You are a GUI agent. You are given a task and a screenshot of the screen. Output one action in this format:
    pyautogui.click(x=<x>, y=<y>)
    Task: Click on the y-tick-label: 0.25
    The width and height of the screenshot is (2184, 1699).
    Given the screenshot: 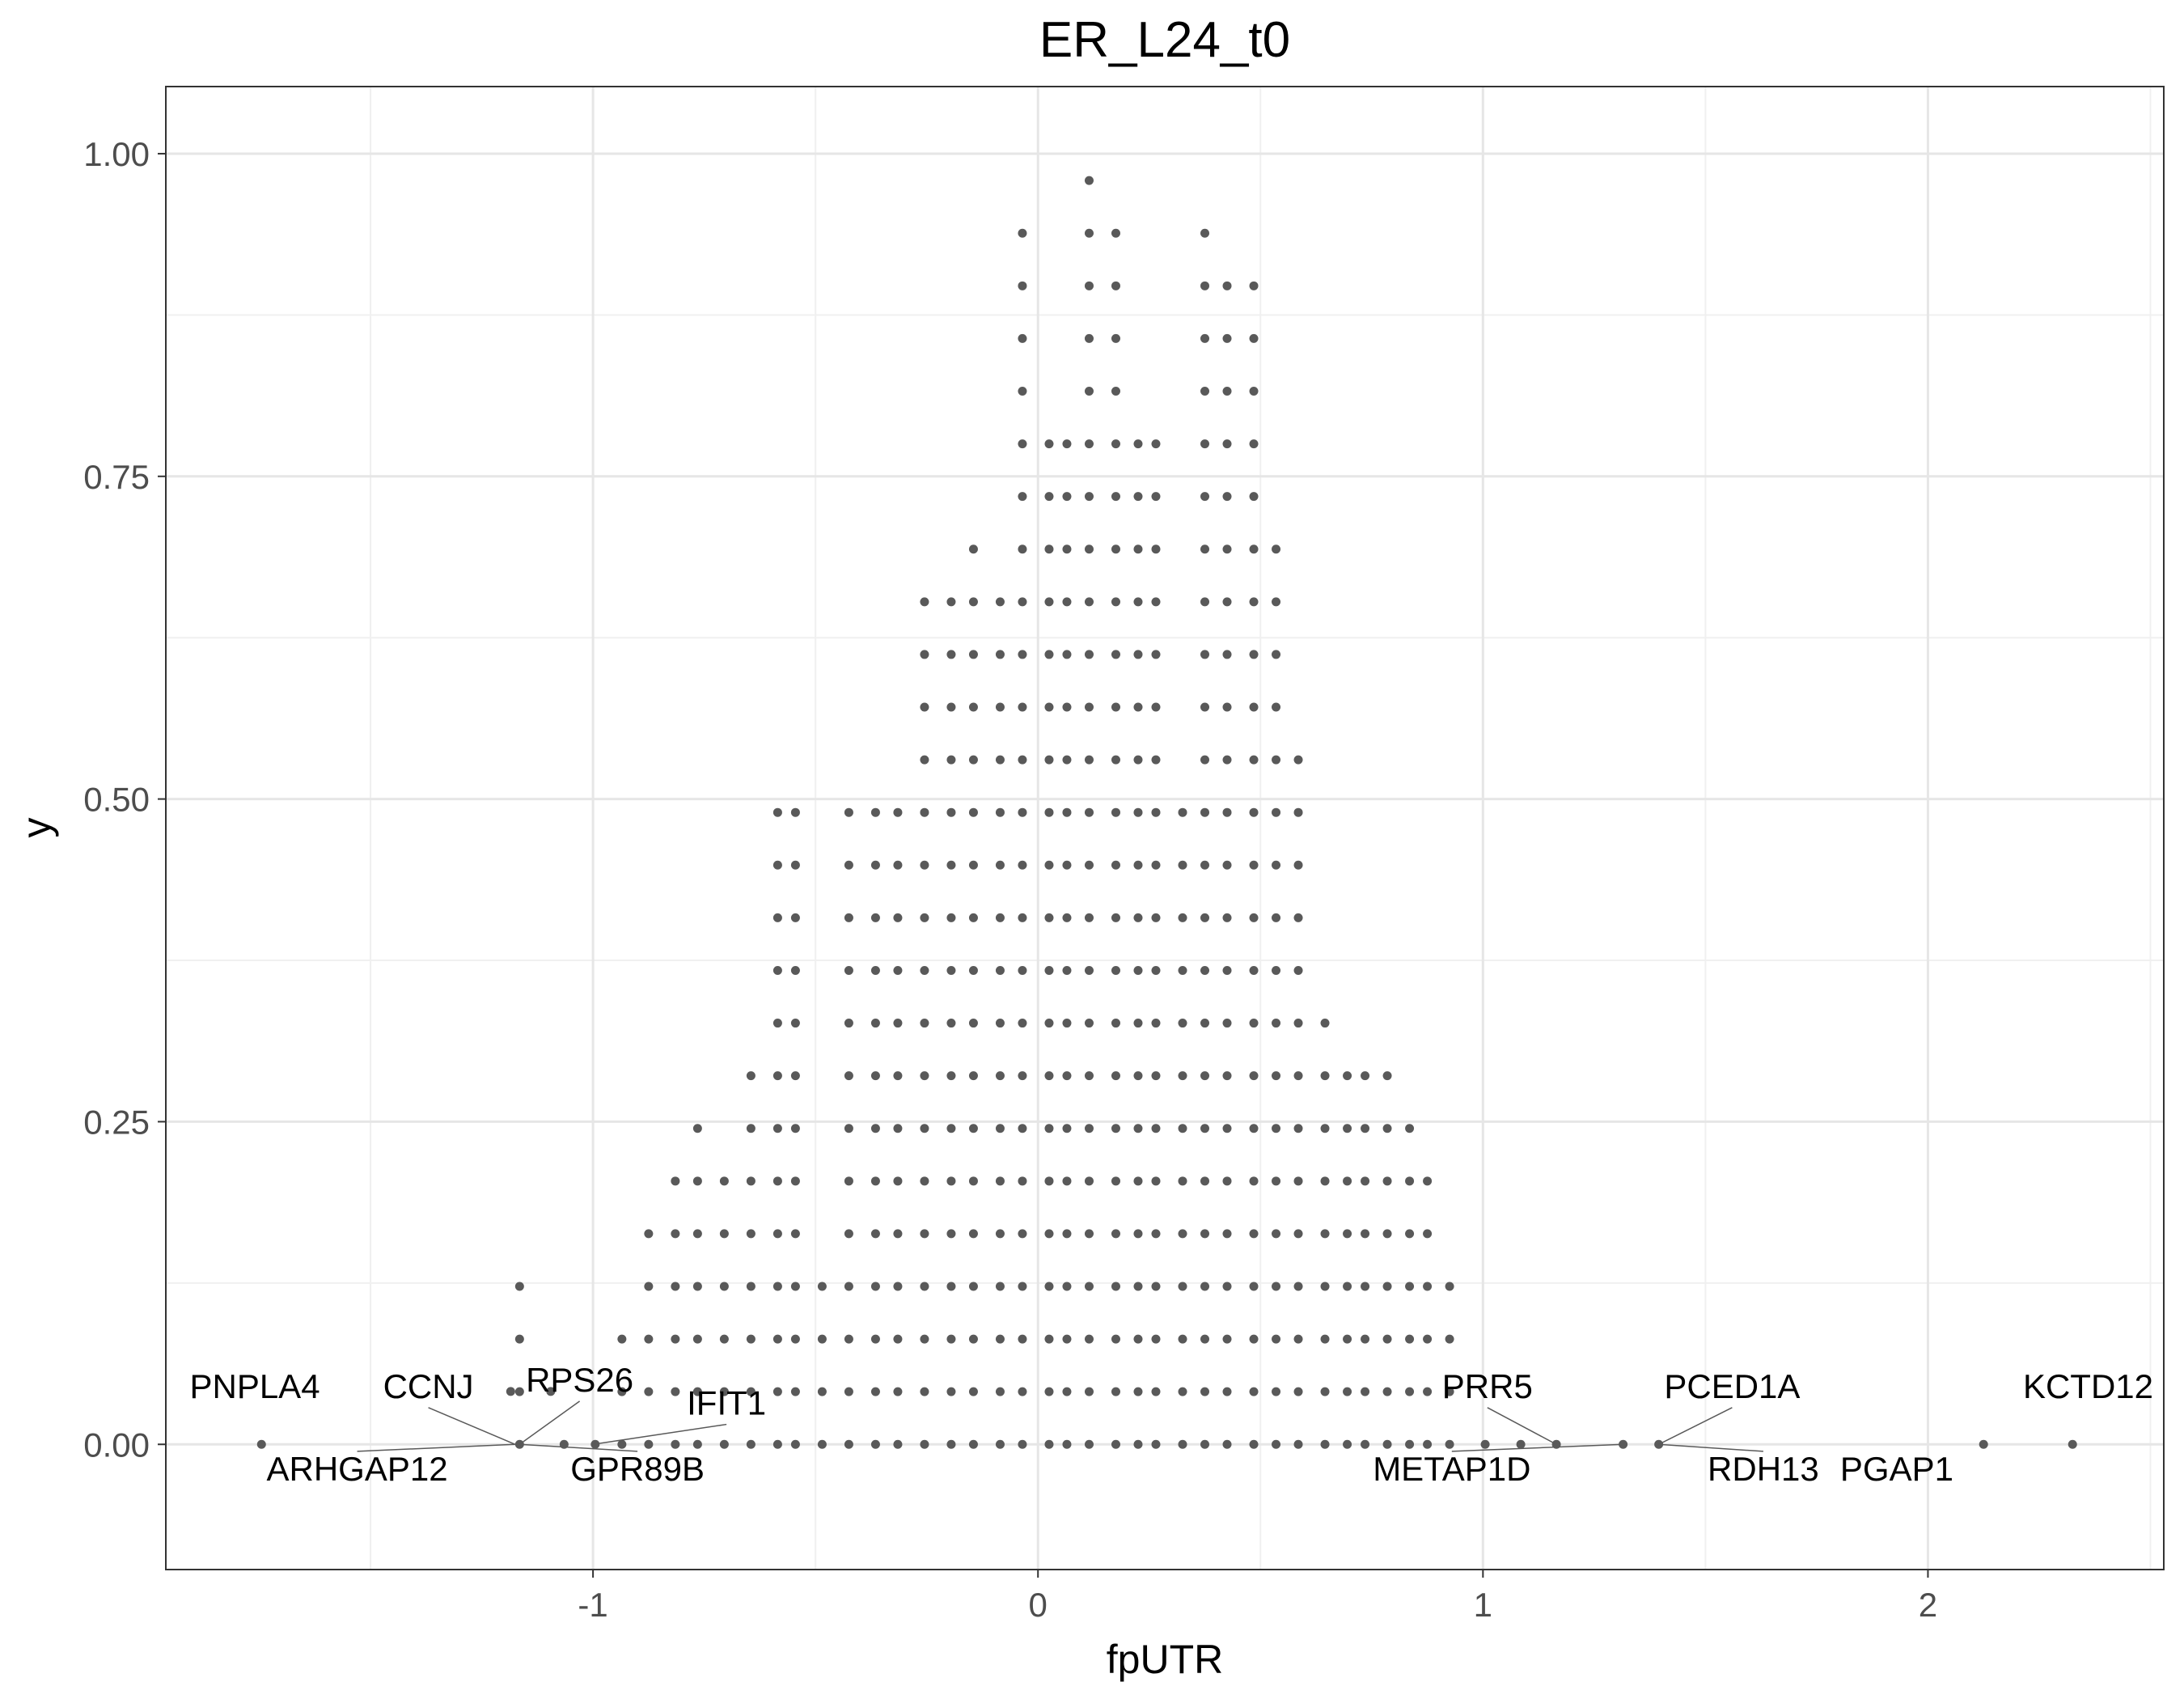 What is the action you would take?
    pyautogui.click(x=116, y=1122)
    